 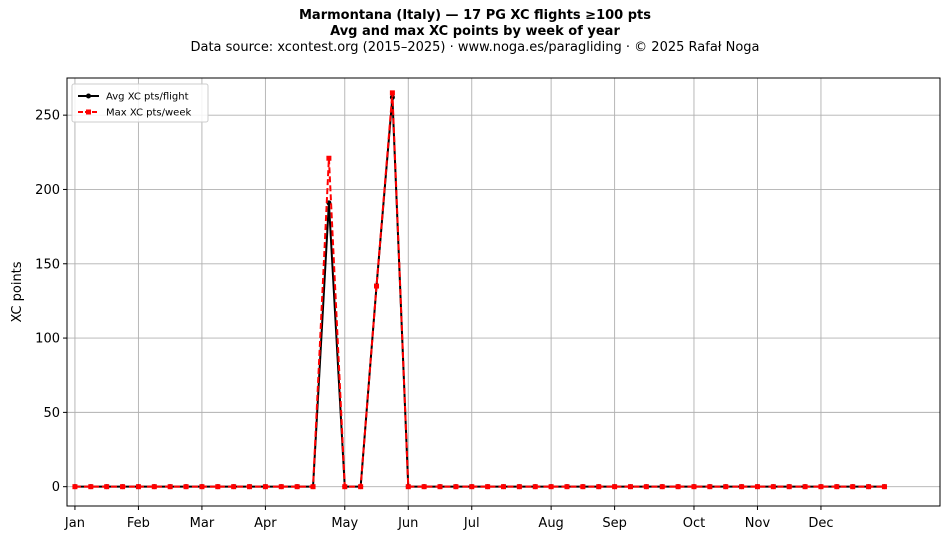 I want to click on x-tick-label-jan: Jan, so click(x=74, y=523).